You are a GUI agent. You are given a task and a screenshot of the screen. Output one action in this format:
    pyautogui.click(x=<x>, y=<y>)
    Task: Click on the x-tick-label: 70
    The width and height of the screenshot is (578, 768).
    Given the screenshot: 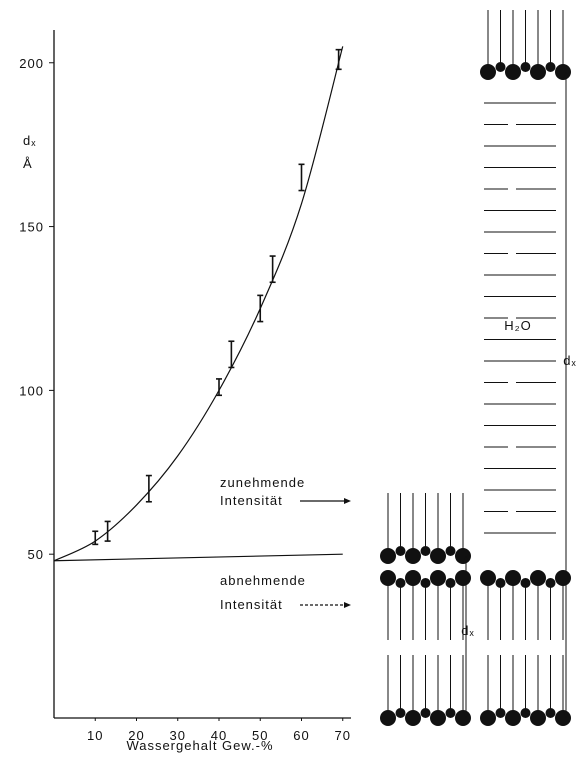 What is the action you would take?
    pyautogui.click(x=343, y=735)
    